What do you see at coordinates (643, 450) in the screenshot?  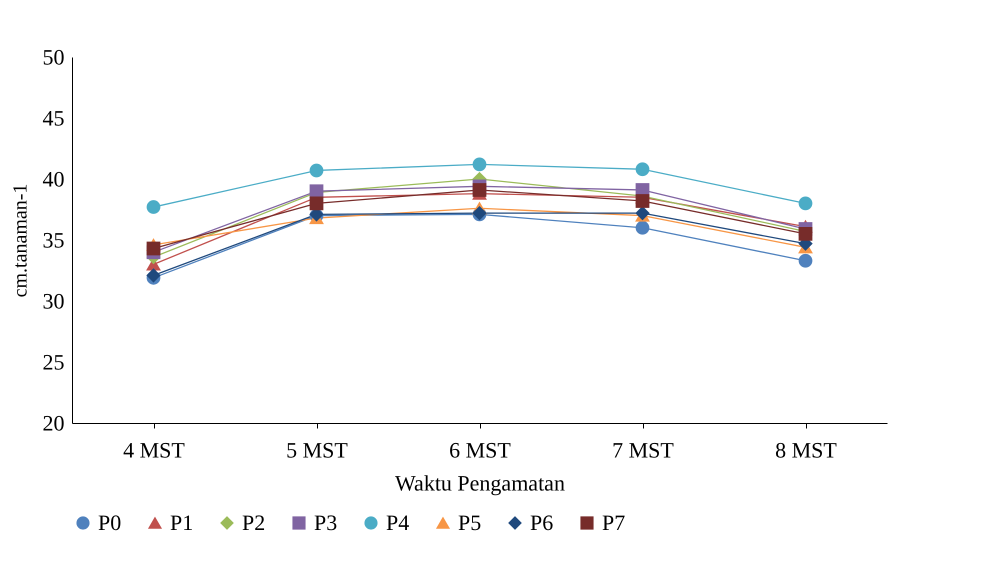 I see `x-tick-label: 7 MST` at bounding box center [643, 450].